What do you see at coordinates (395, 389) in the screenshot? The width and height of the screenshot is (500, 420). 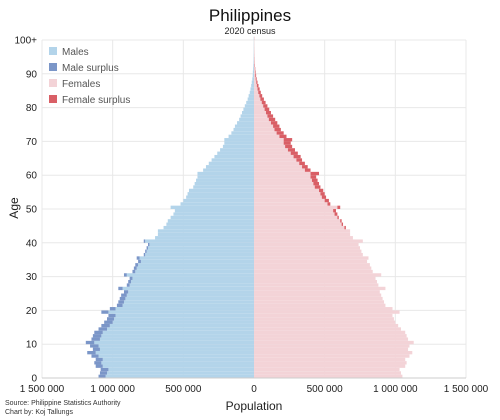 I see `x-tick-label: 1 000 000` at bounding box center [395, 389].